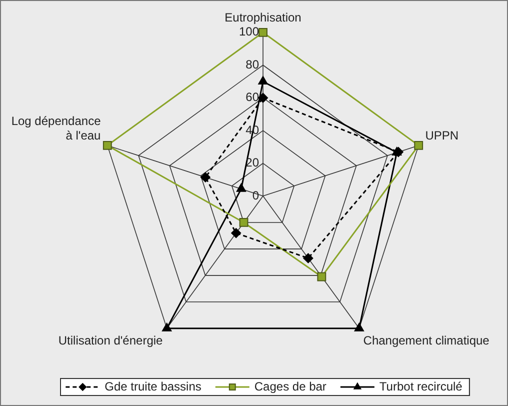  I want to click on y-tick-label: 60, so click(253, 97).